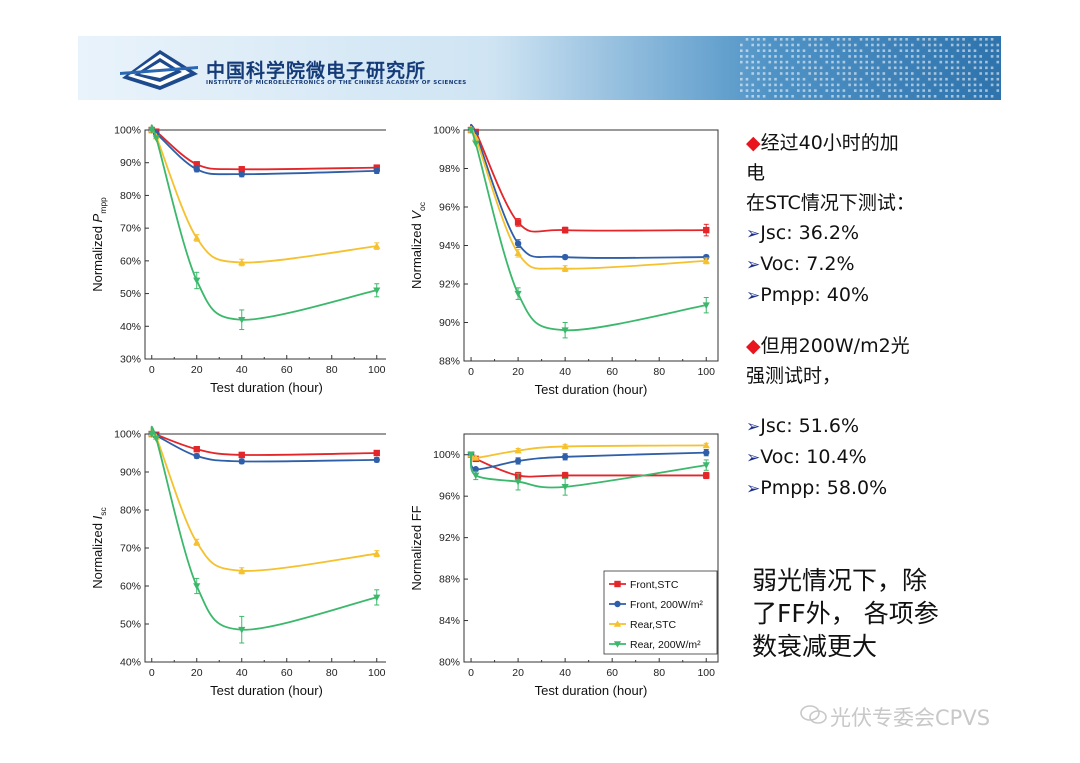 This screenshot has height=763, width=1080. What do you see at coordinates (449, 169) in the screenshot?
I see `y-tick-label: 98%` at bounding box center [449, 169].